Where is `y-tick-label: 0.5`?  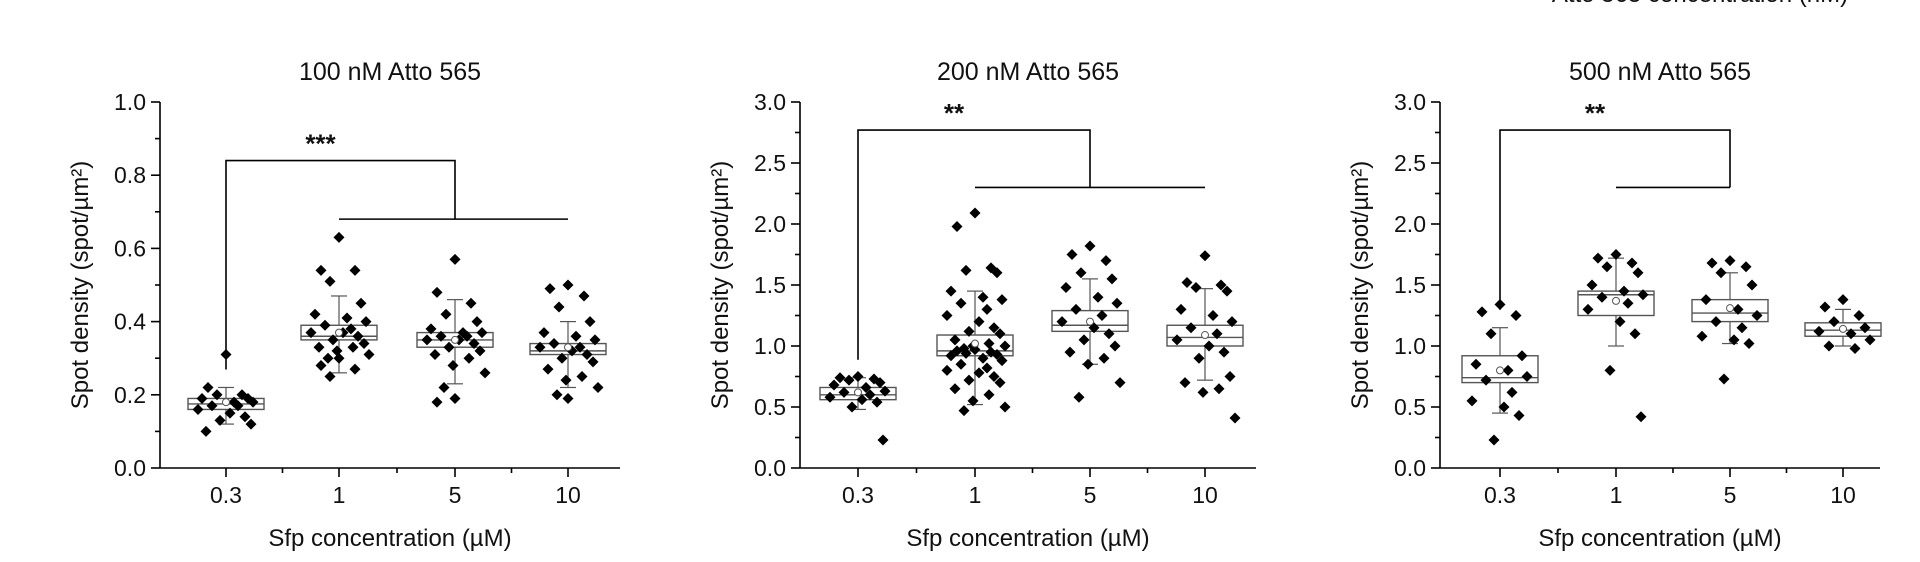 y-tick-label: 0.5 is located at coordinates (770, 407).